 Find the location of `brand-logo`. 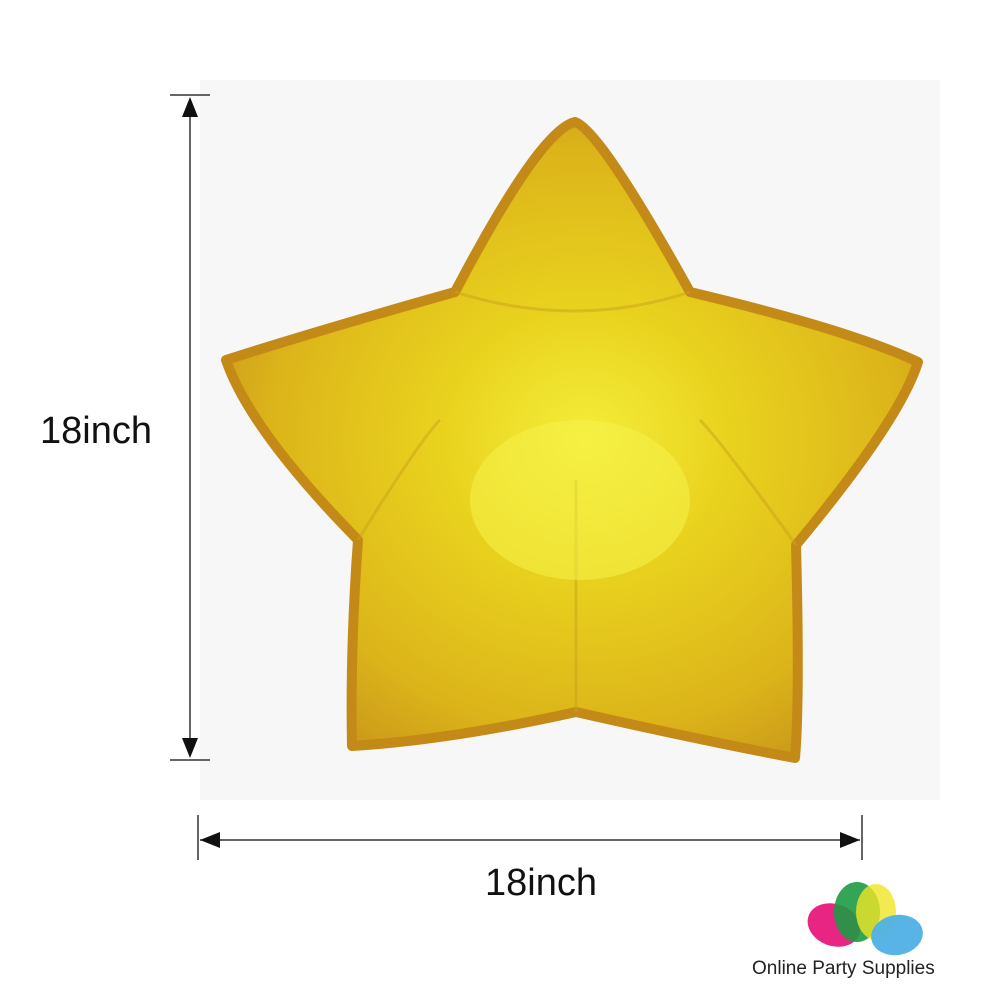

brand-logo is located at coordinates (865, 919).